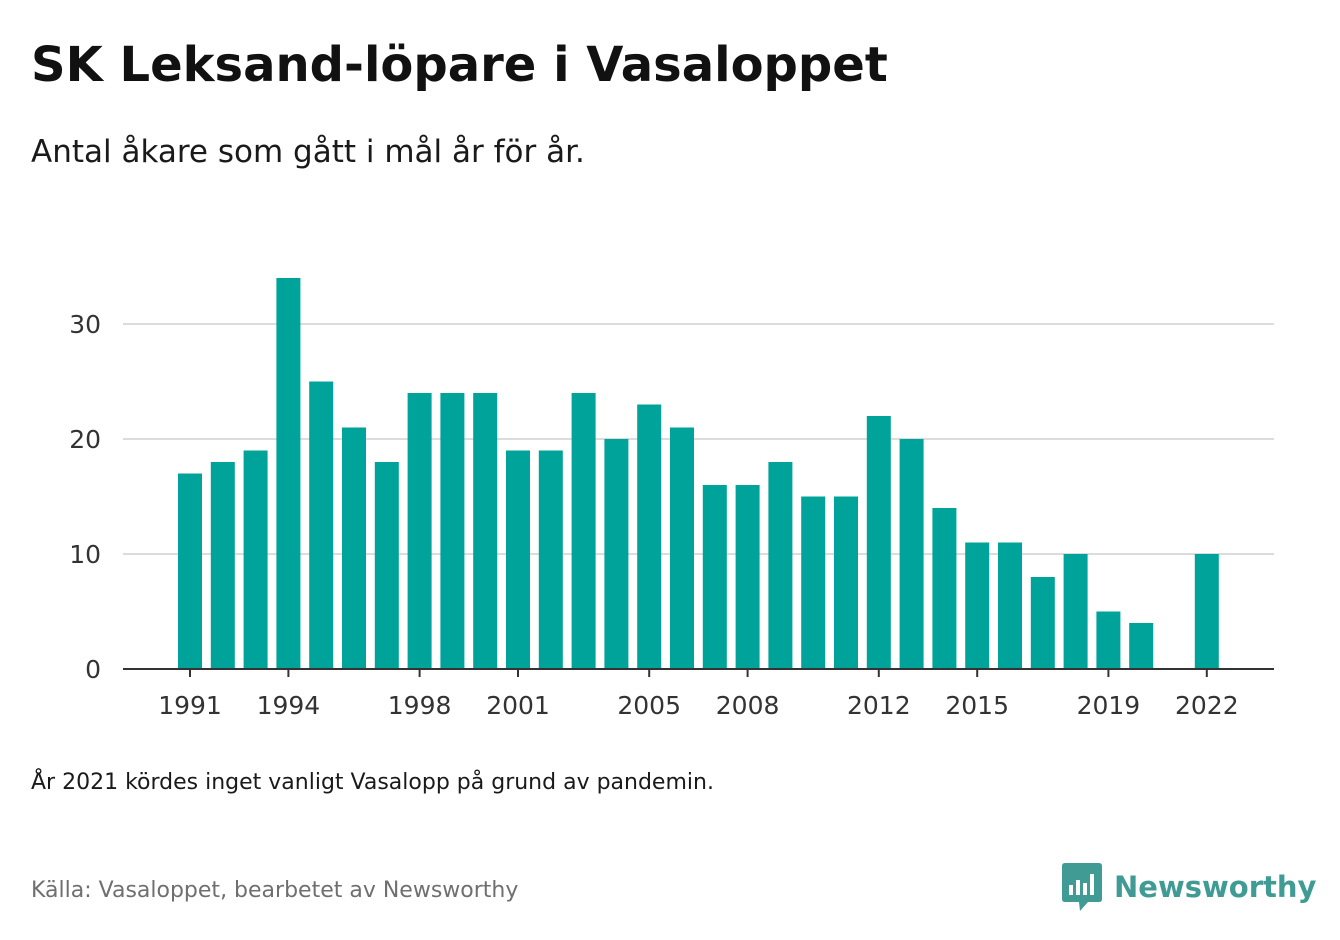 This screenshot has width=1340, height=940. Describe the element at coordinates (452, 531) in the screenshot. I see `bar-1999` at that location.